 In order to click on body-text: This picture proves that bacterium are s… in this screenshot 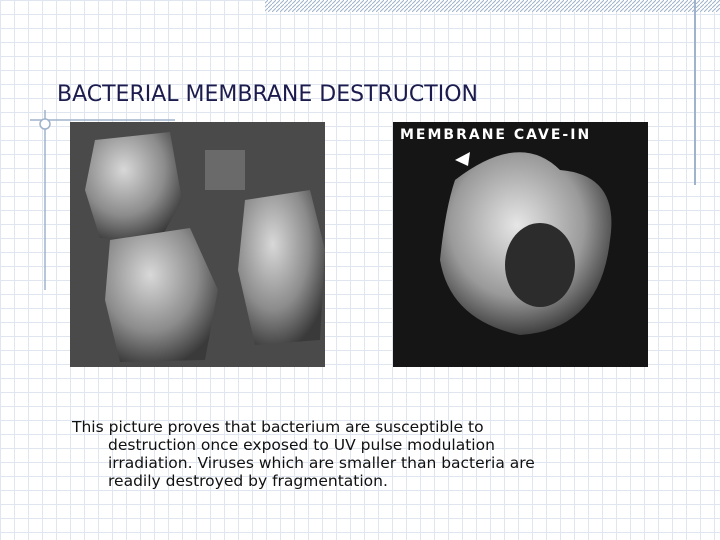, I will do `click(303, 454)`.